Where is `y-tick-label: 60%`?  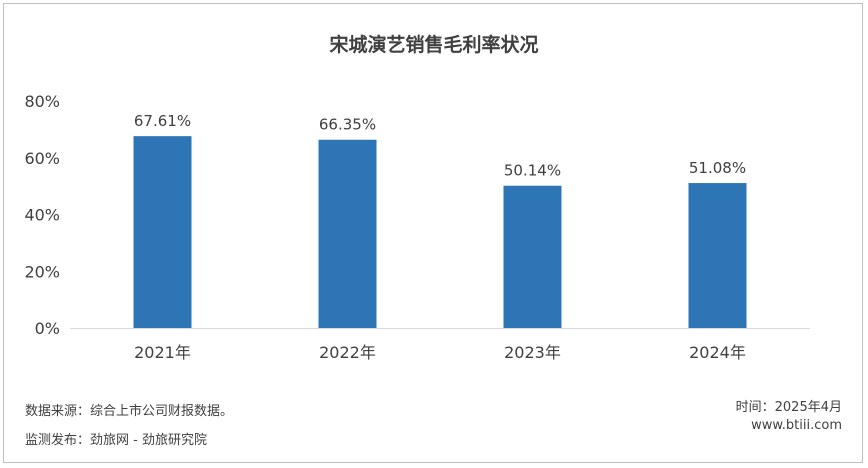 y-tick-label: 60% is located at coordinates (42, 158).